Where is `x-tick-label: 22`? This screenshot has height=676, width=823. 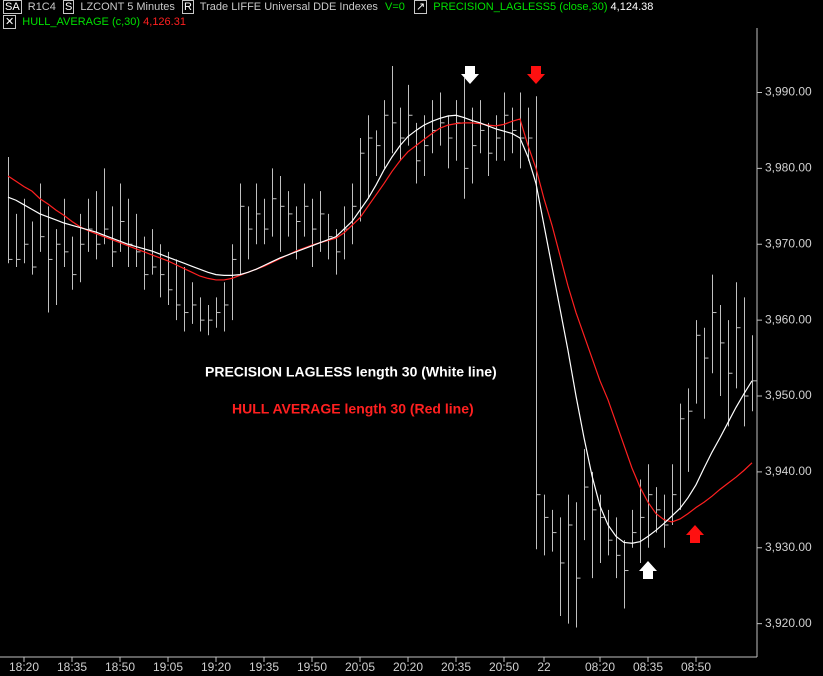 x-tick-label: 22 is located at coordinates (544, 667).